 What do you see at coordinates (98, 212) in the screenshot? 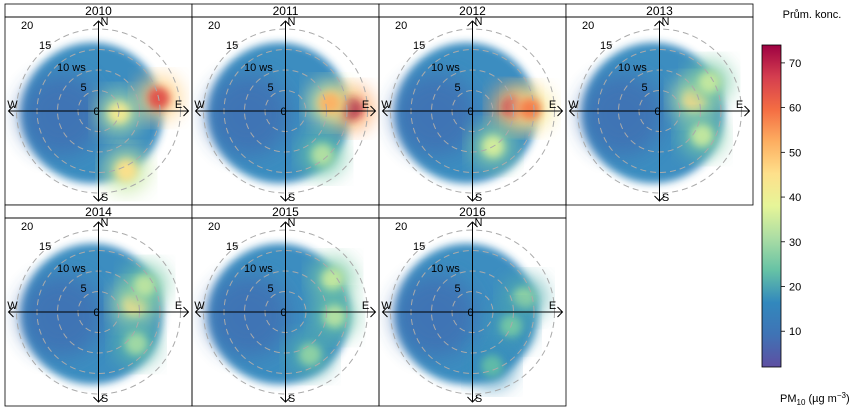
I see `panel-title: 2014` at bounding box center [98, 212].